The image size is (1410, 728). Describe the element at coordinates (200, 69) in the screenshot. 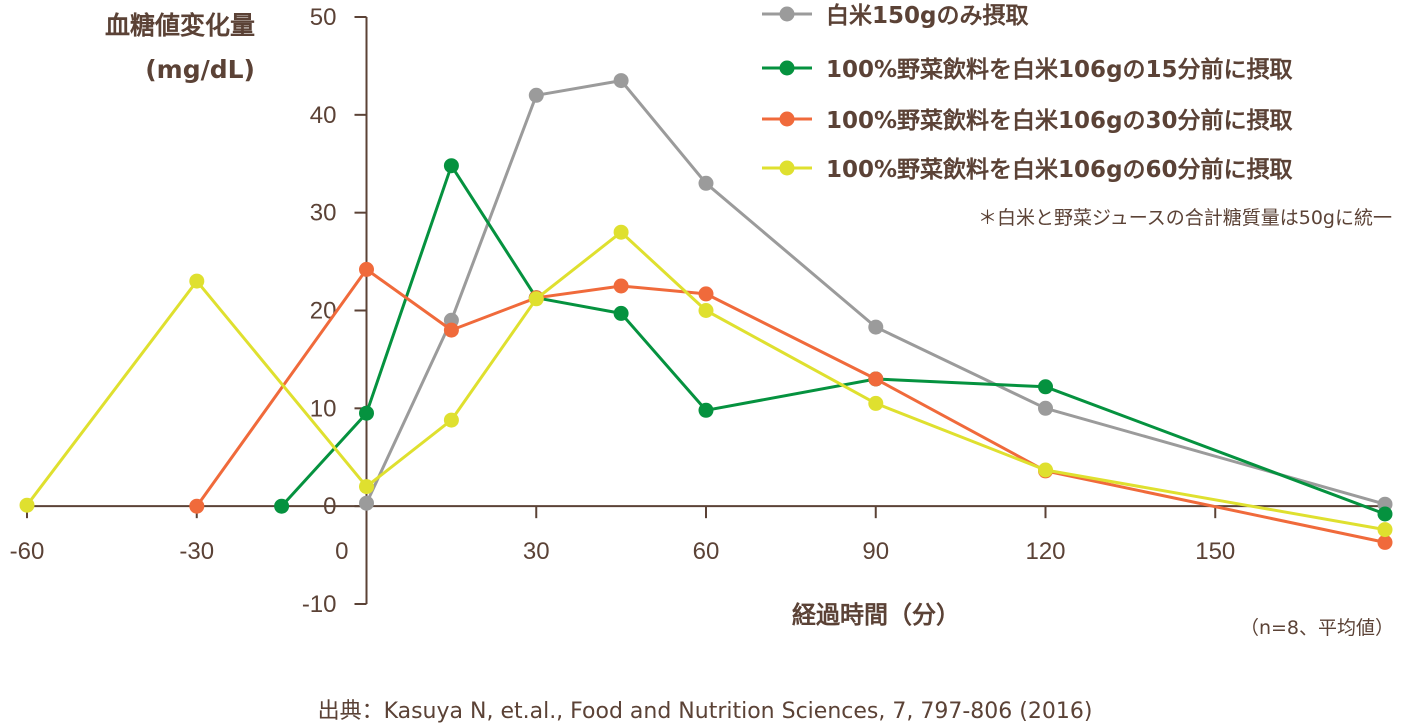

I see `y-axis-title-line2: (mg/dL)` at that location.